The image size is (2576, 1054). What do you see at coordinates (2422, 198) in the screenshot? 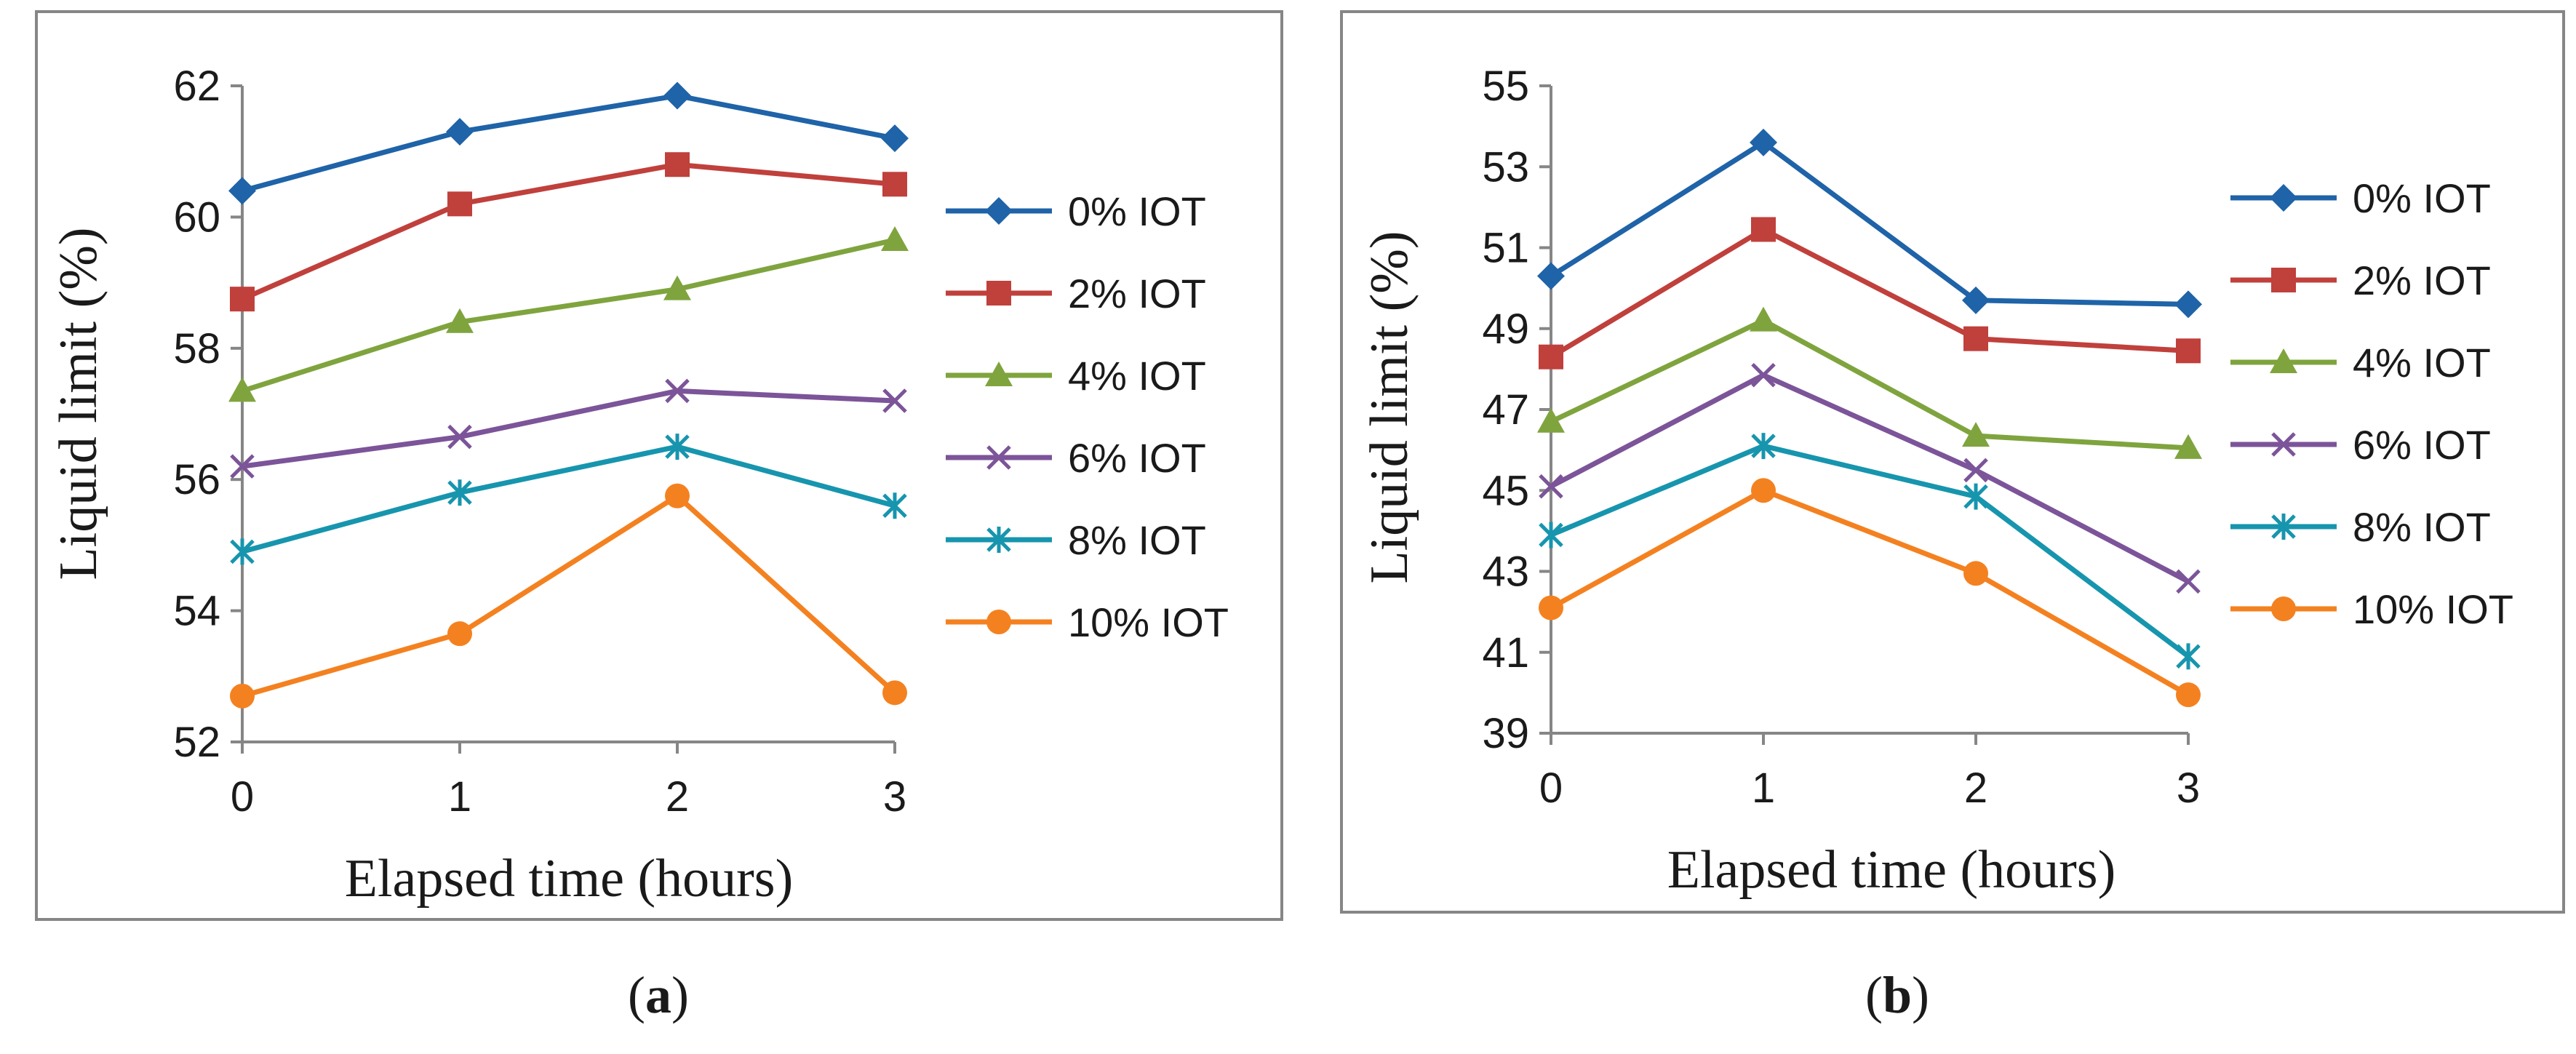
I see `legend-label: 0% IOT` at bounding box center [2422, 198].